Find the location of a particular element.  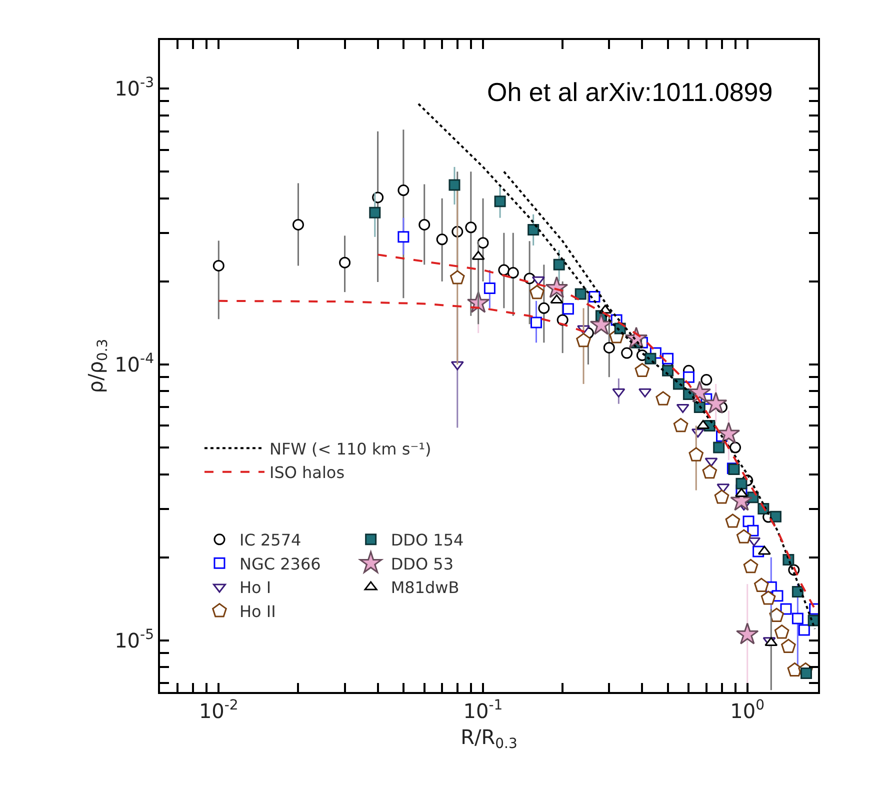

legend-label: ISO halos is located at coordinates (307, 472).